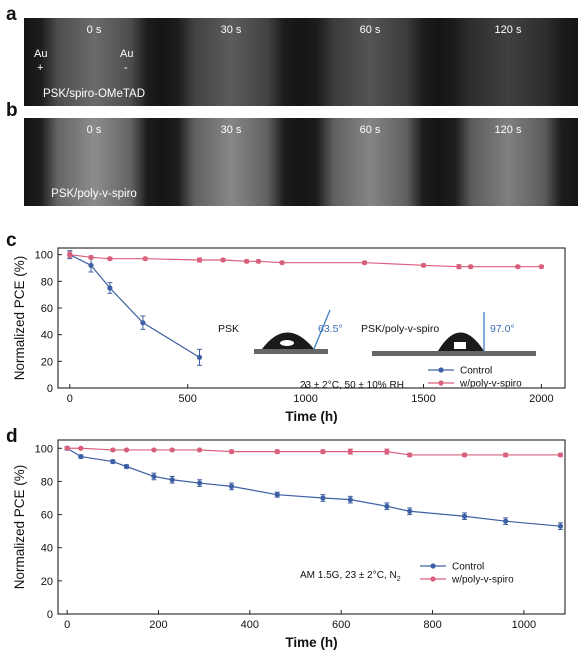 The width and height of the screenshot is (580, 656). I want to click on droplet-psk-glare, so click(287, 343).